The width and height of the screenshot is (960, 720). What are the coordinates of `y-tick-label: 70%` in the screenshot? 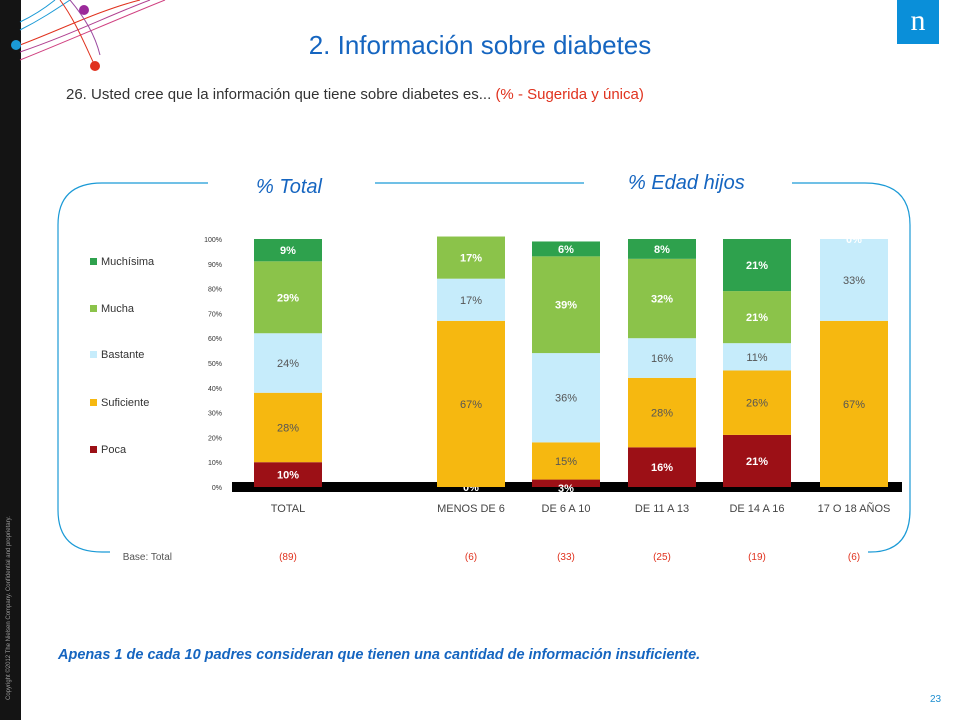 It's located at (215, 314).